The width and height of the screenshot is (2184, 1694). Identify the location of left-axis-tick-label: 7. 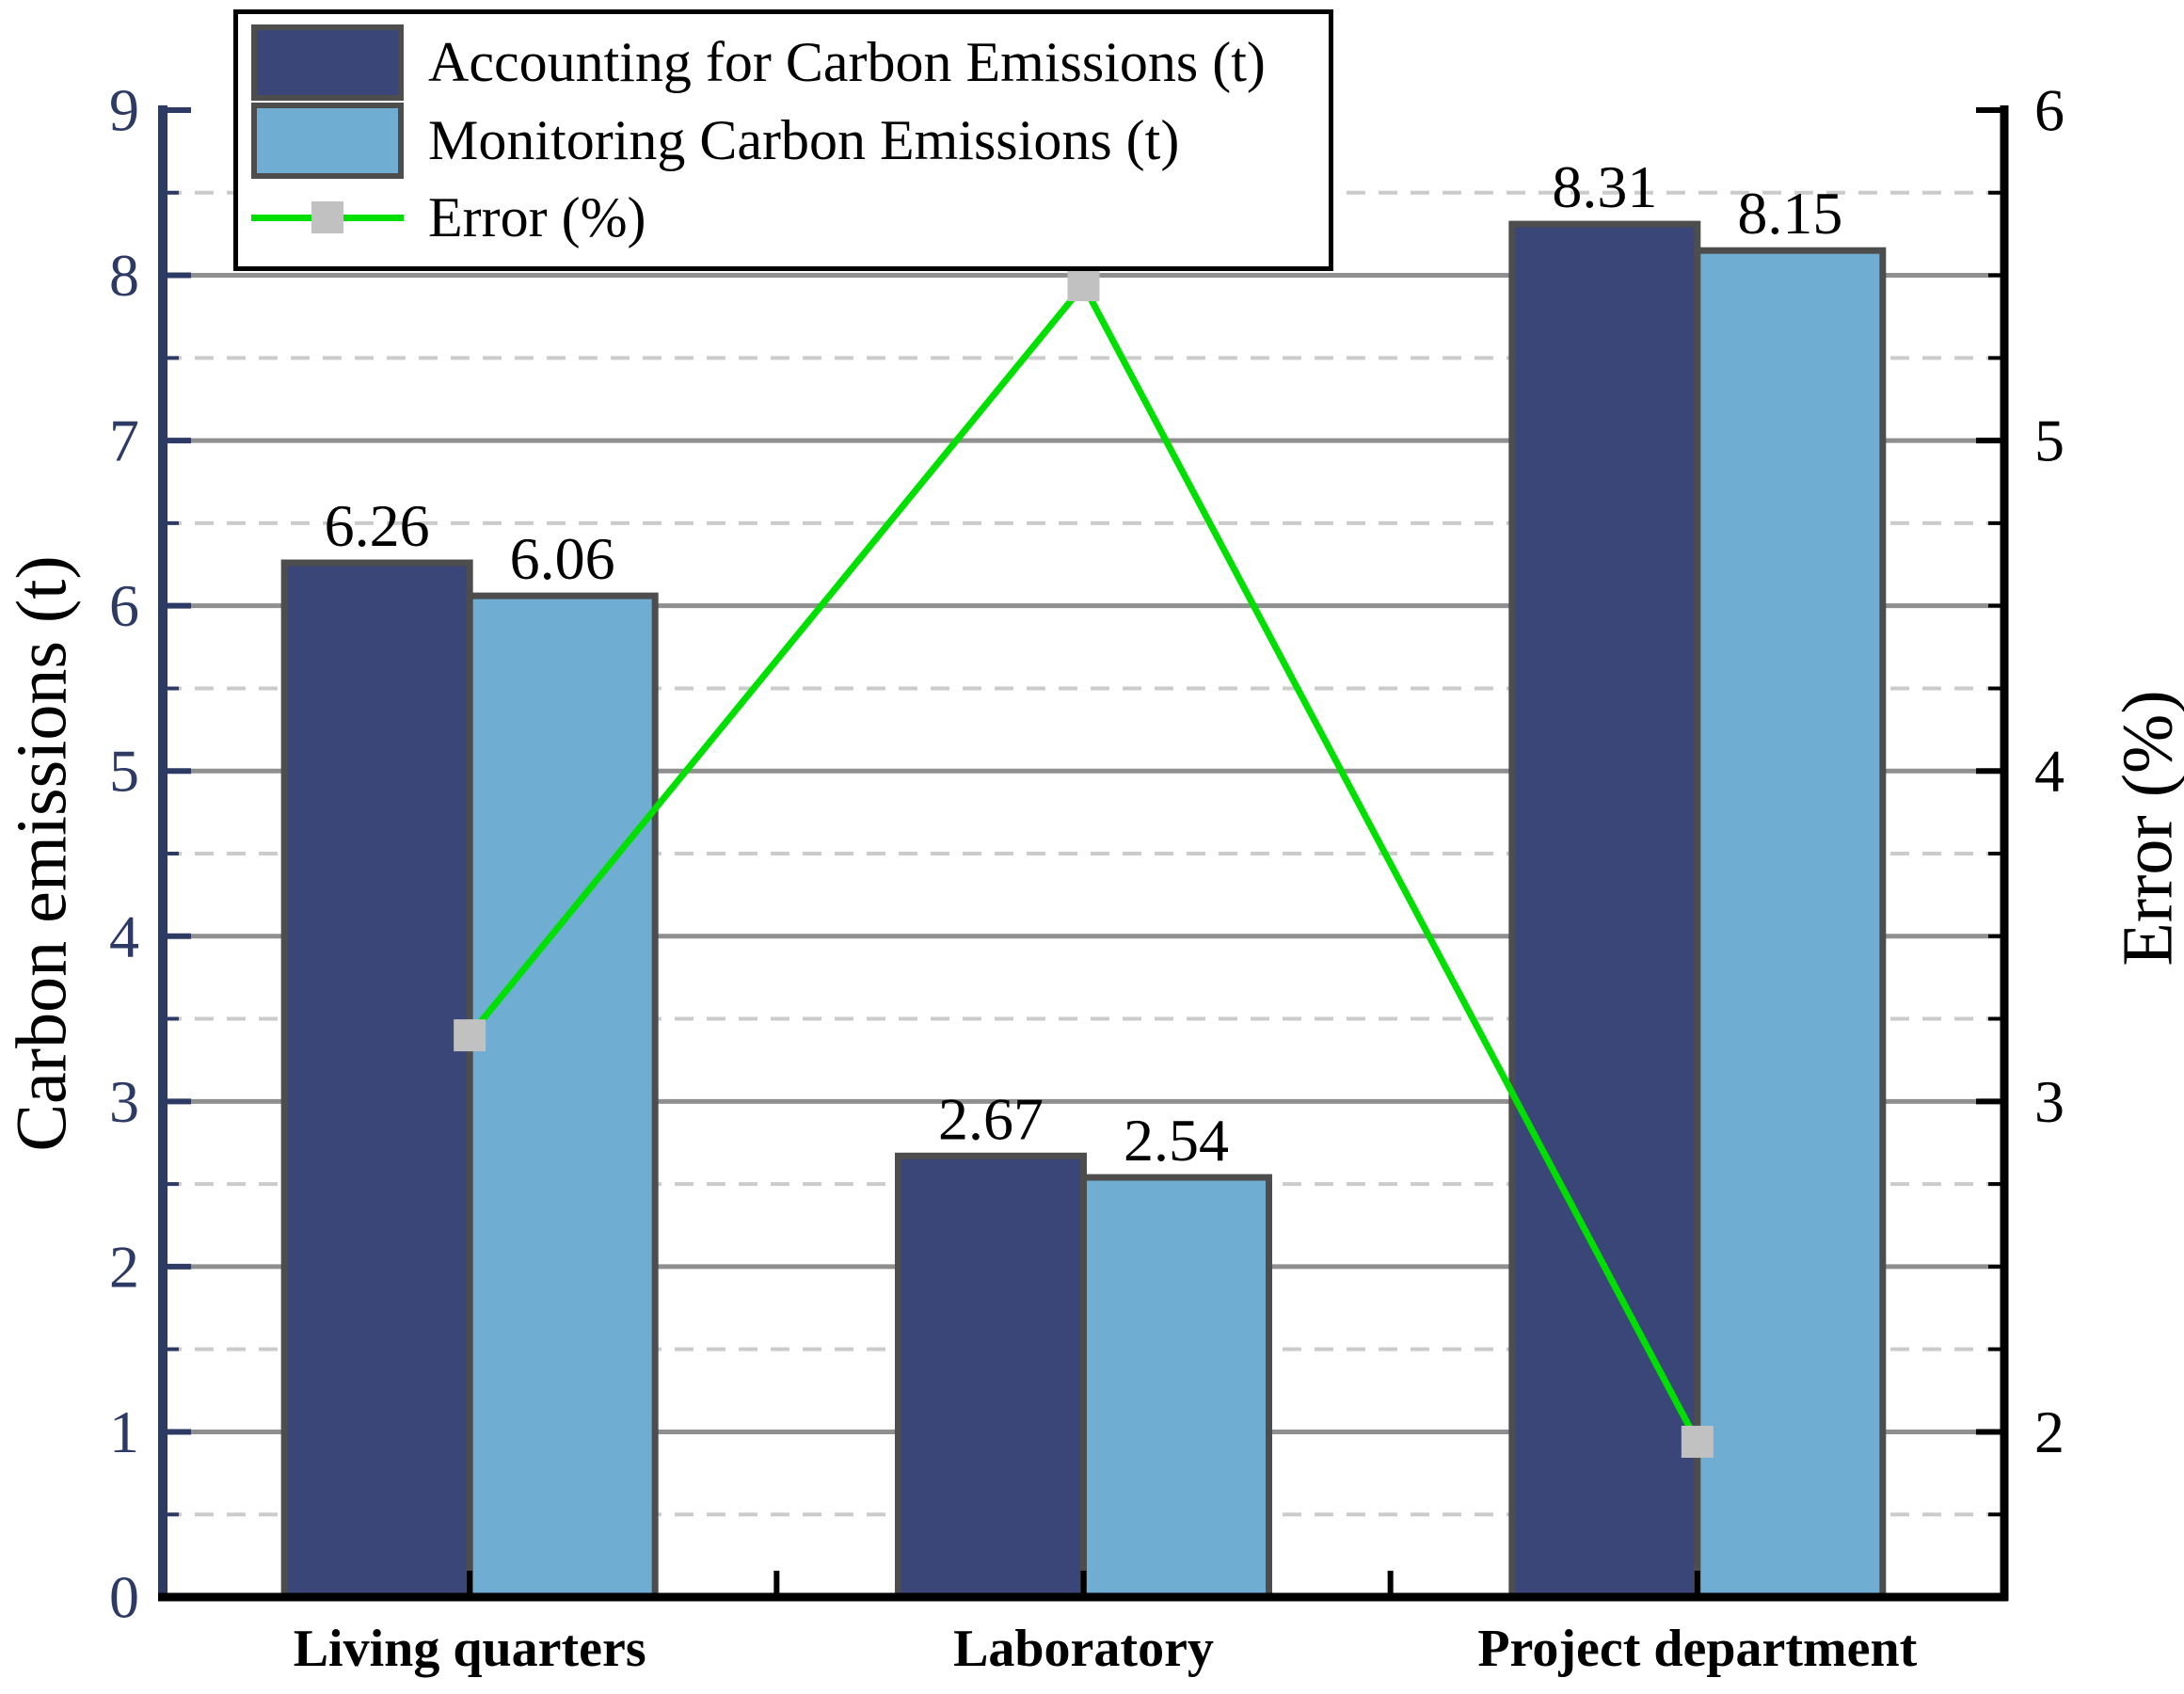
(124, 441).